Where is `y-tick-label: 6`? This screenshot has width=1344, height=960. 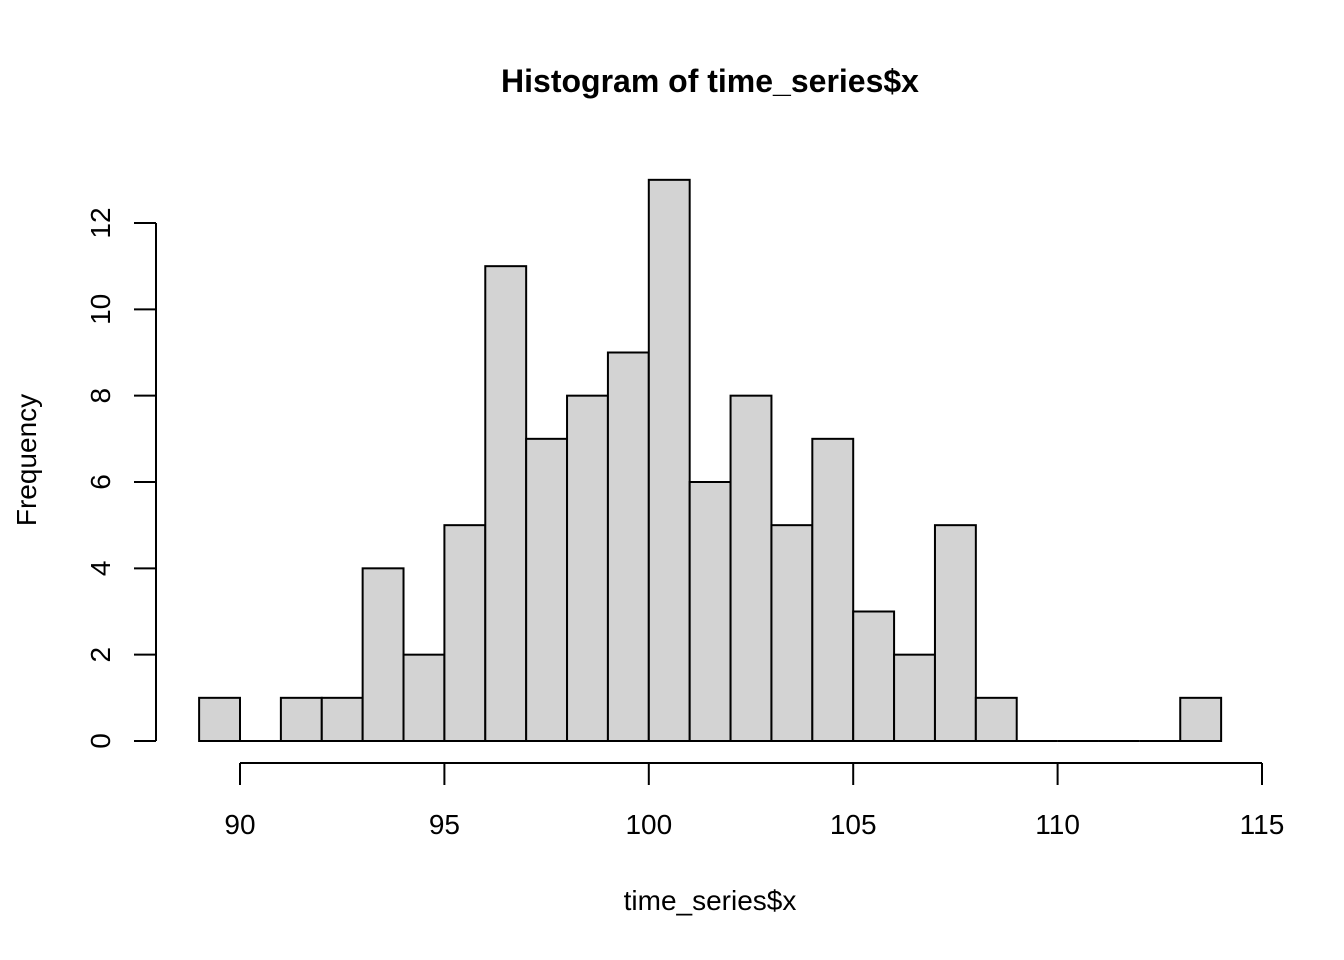 y-tick-label: 6 is located at coordinates (100, 482).